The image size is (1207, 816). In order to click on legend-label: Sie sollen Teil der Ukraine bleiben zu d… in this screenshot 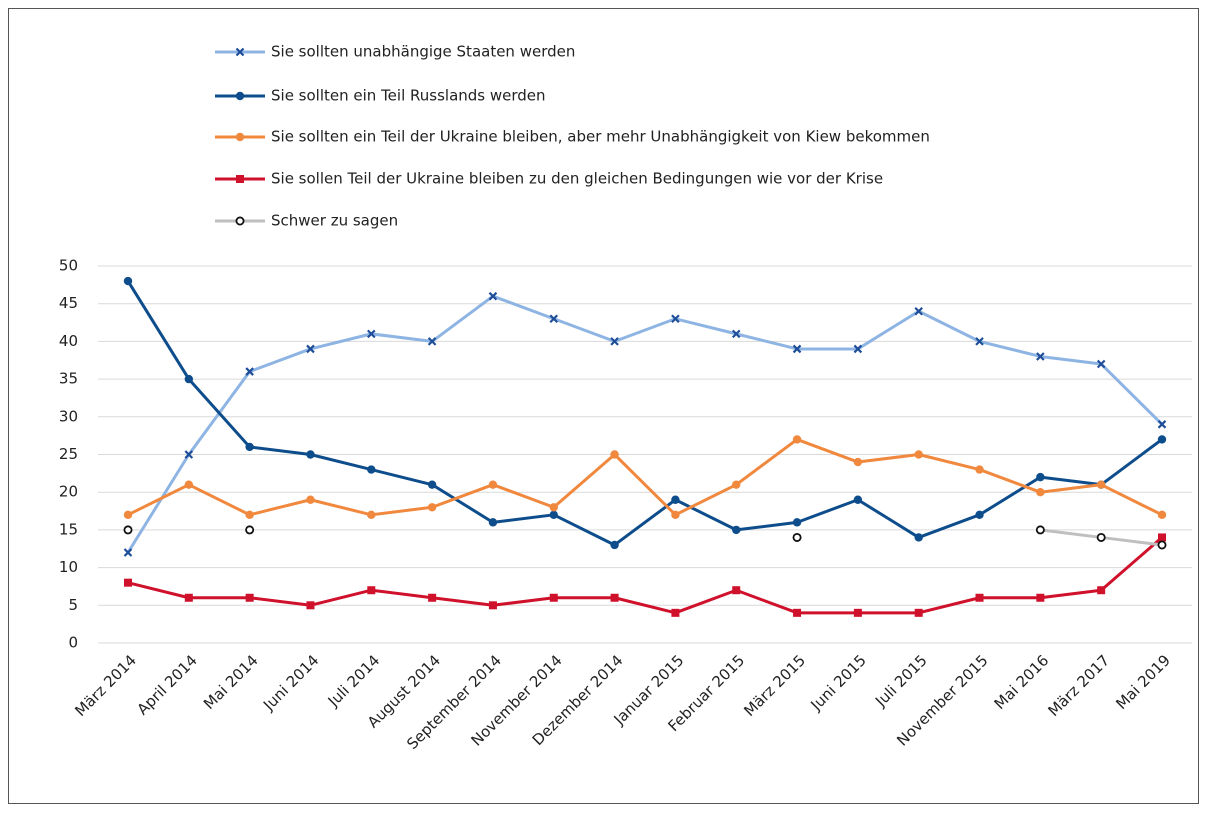, I will do `click(577, 179)`.